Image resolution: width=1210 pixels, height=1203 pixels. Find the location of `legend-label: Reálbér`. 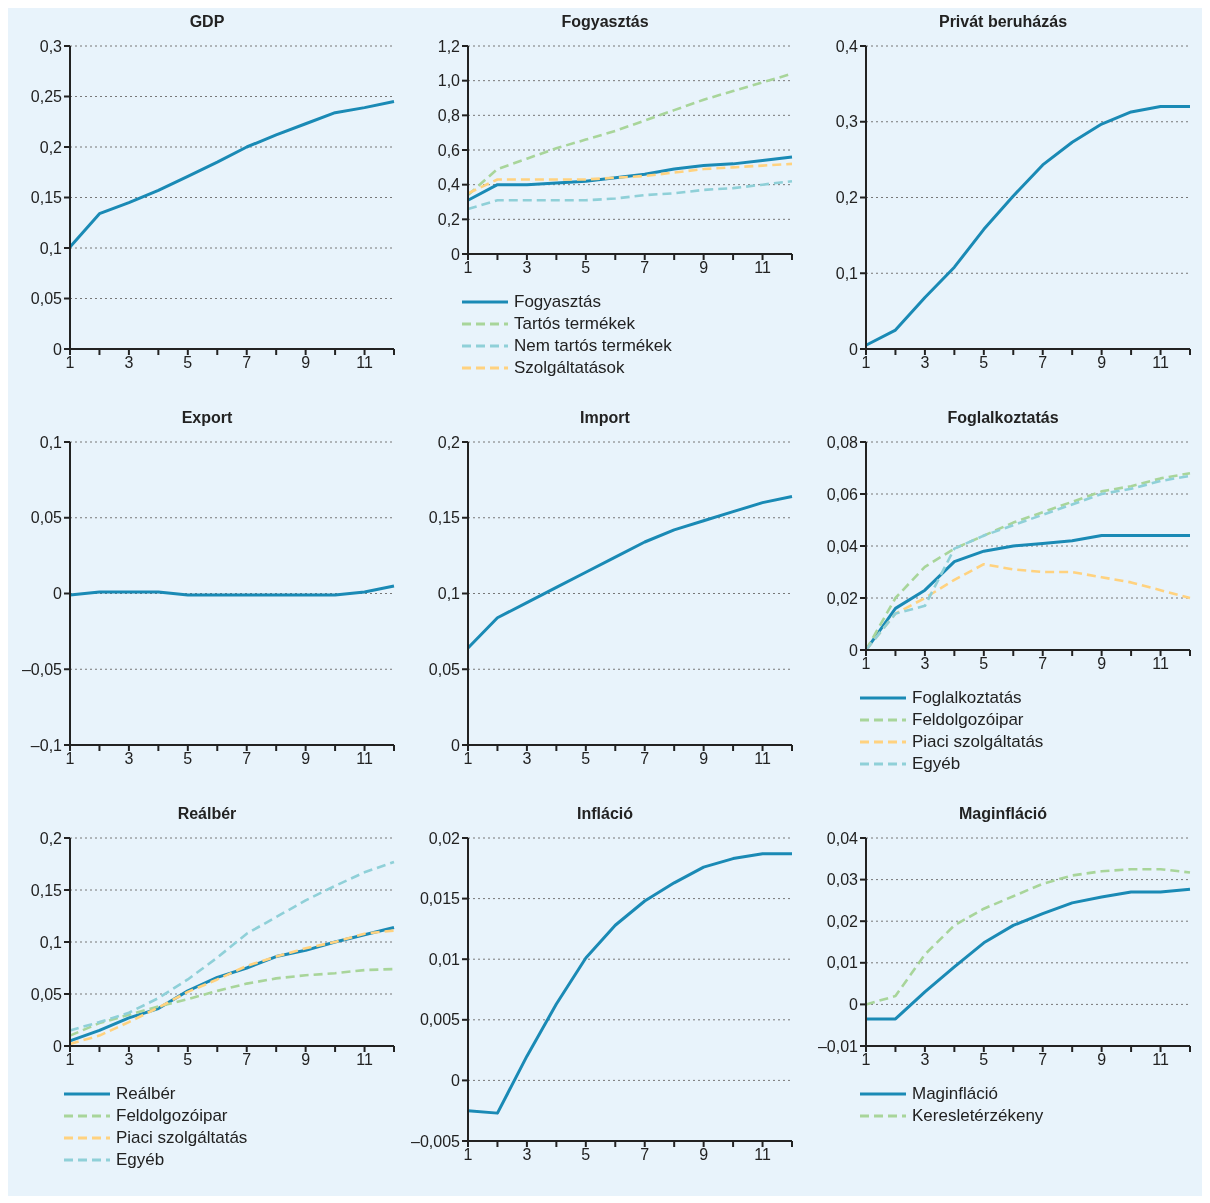

legend-label: Reálbér is located at coordinates (146, 1094).